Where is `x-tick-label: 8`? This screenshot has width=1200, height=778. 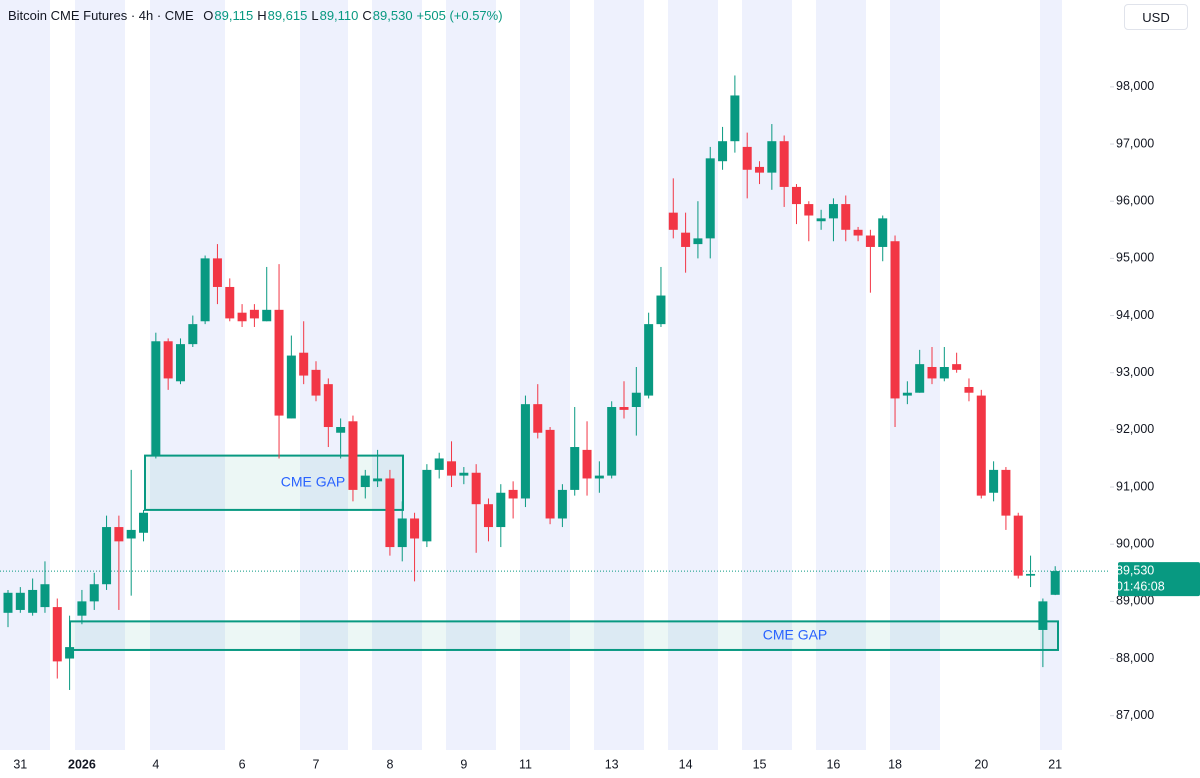 x-tick-label: 8 is located at coordinates (389, 764).